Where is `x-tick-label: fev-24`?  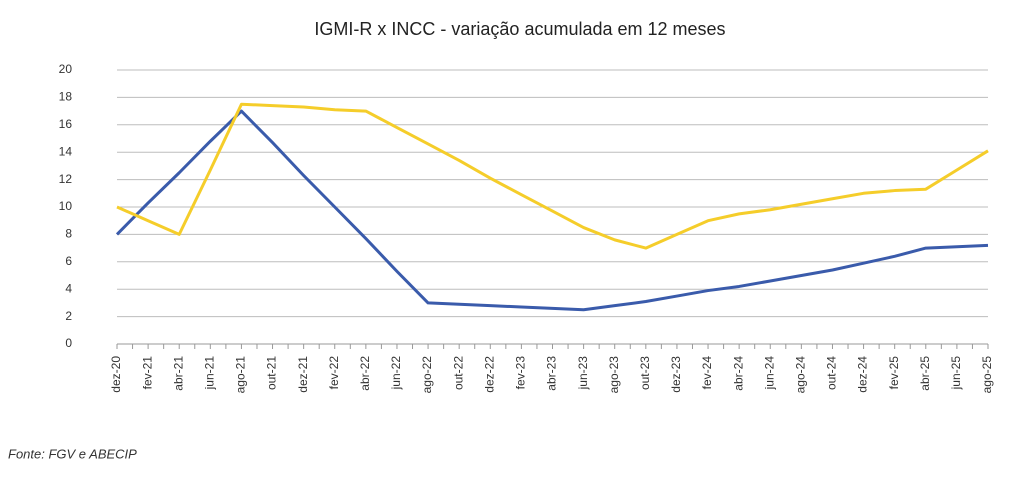 x-tick-label: fev-24 is located at coordinates (707, 373).